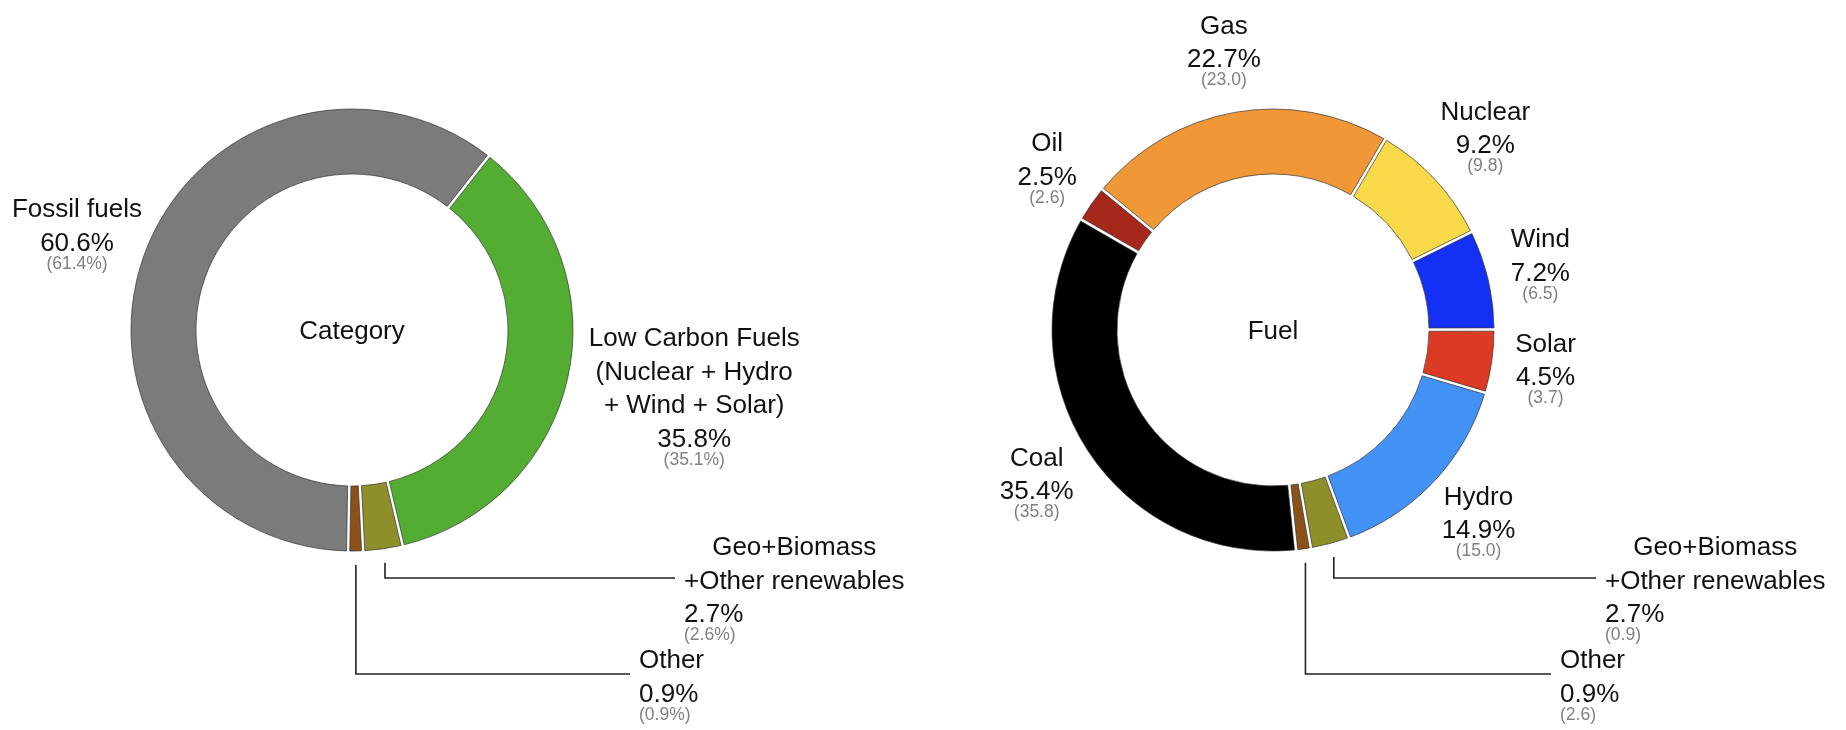 The height and width of the screenshot is (730, 1846). What do you see at coordinates (1273, 330) in the screenshot?
I see `text: Fuel` at bounding box center [1273, 330].